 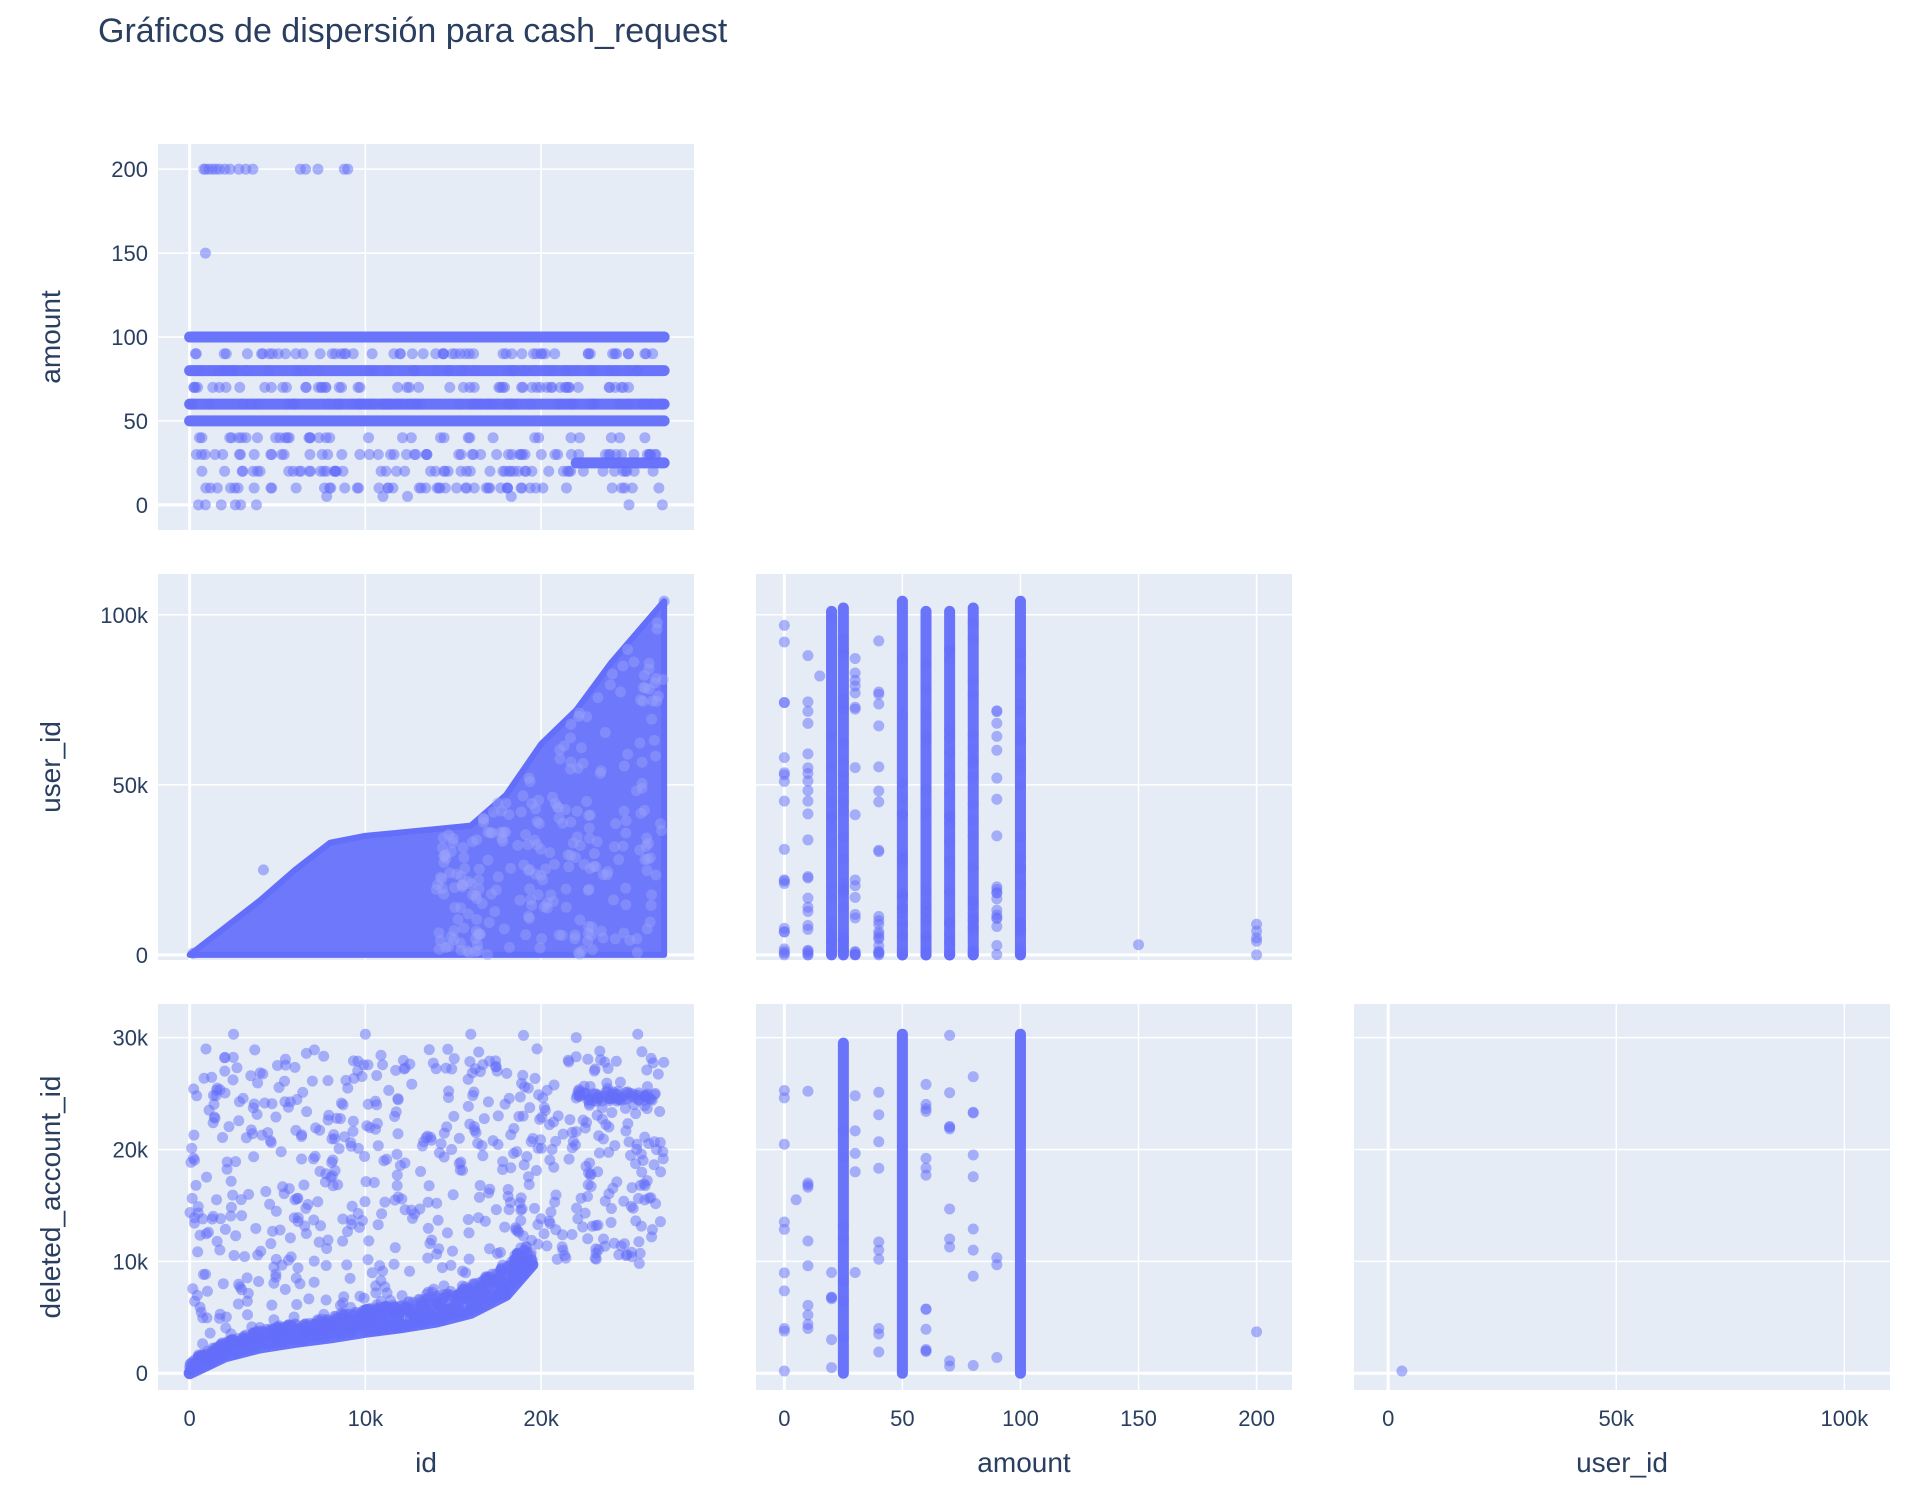 What do you see at coordinates (142, 955) in the screenshot?
I see `y-tick-label: 0` at bounding box center [142, 955].